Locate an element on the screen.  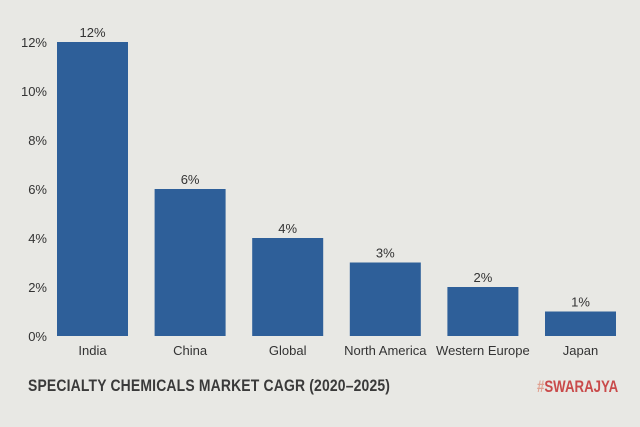
x-tick-label: China is located at coordinates (190, 350).